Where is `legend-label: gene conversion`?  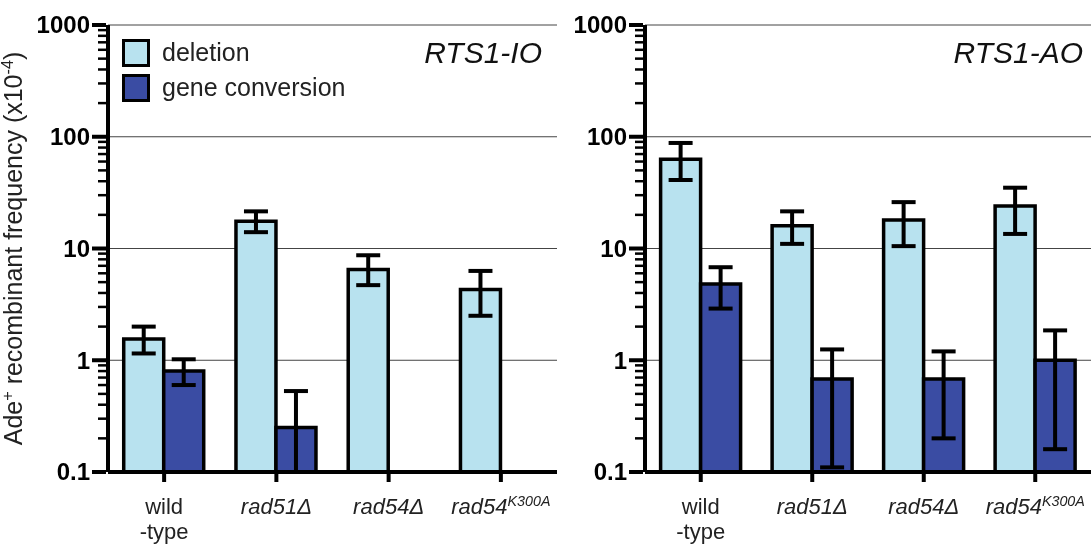
legend-label: gene conversion is located at coordinates (254, 87).